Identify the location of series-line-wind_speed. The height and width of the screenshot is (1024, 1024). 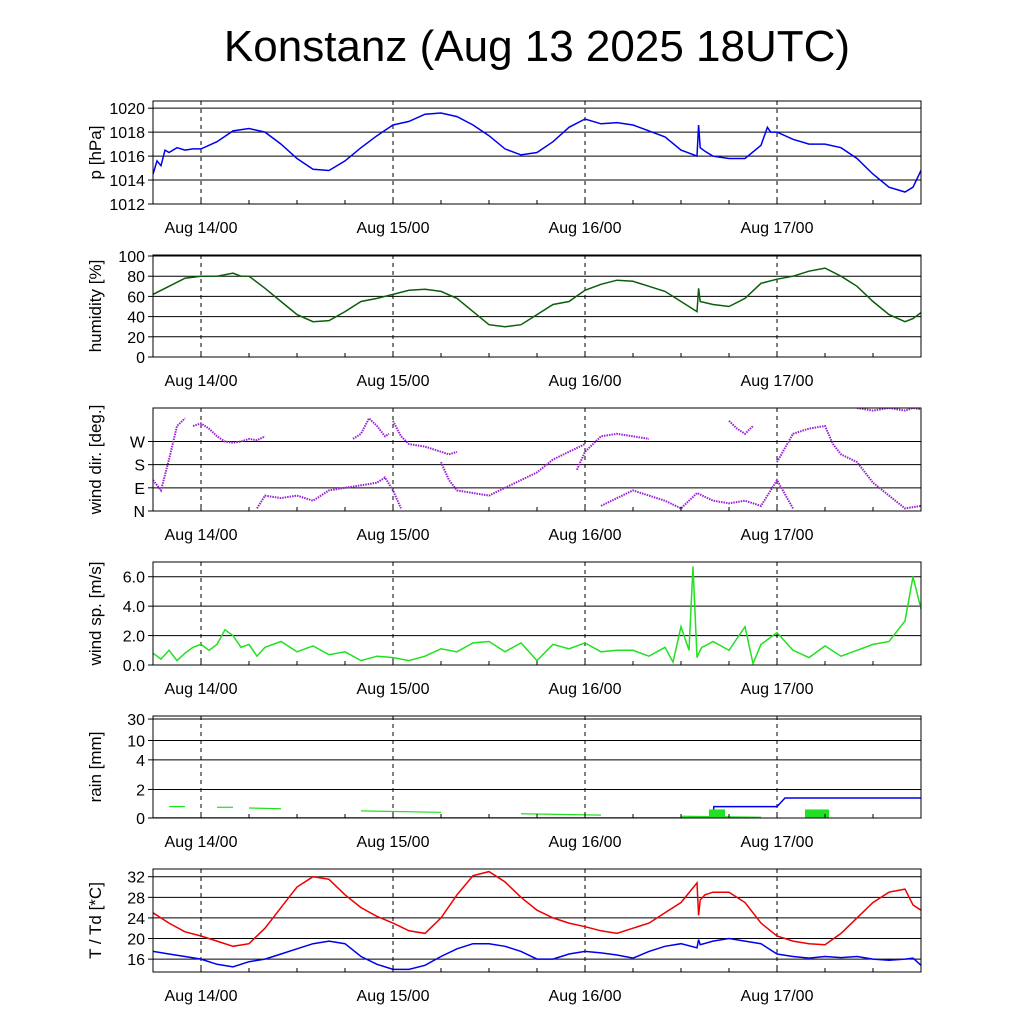
(537, 615).